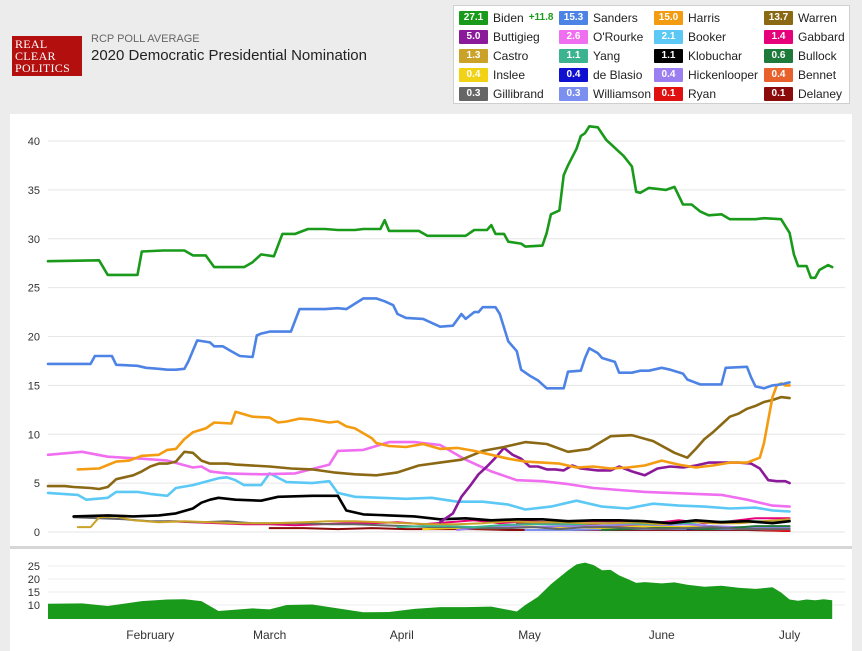 The width and height of the screenshot is (862, 651). I want to click on legend-item-hickenlooper: 0.4 Hickenlooper, so click(706, 74).